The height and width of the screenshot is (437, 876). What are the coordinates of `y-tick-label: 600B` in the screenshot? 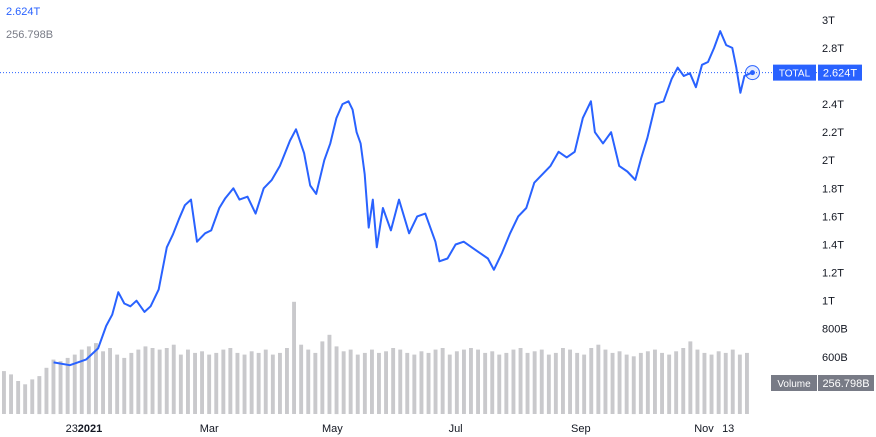 It's located at (835, 358).